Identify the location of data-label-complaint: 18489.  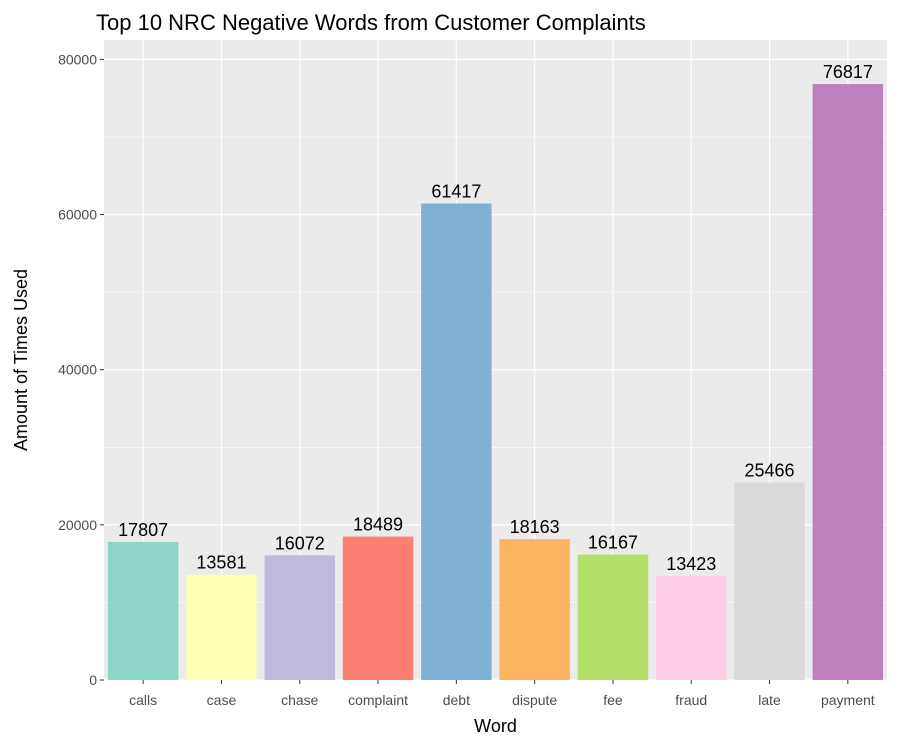
(378, 525).